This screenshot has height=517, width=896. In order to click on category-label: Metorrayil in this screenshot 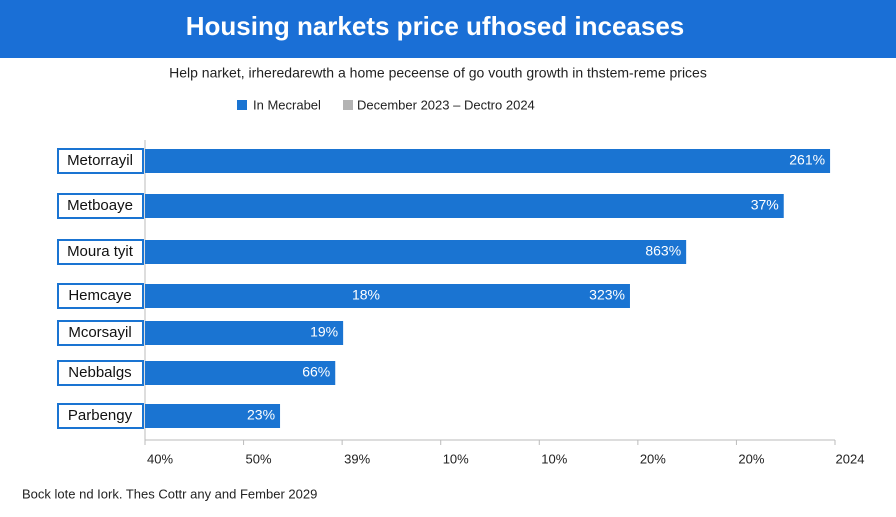, I will do `click(100, 160)`.